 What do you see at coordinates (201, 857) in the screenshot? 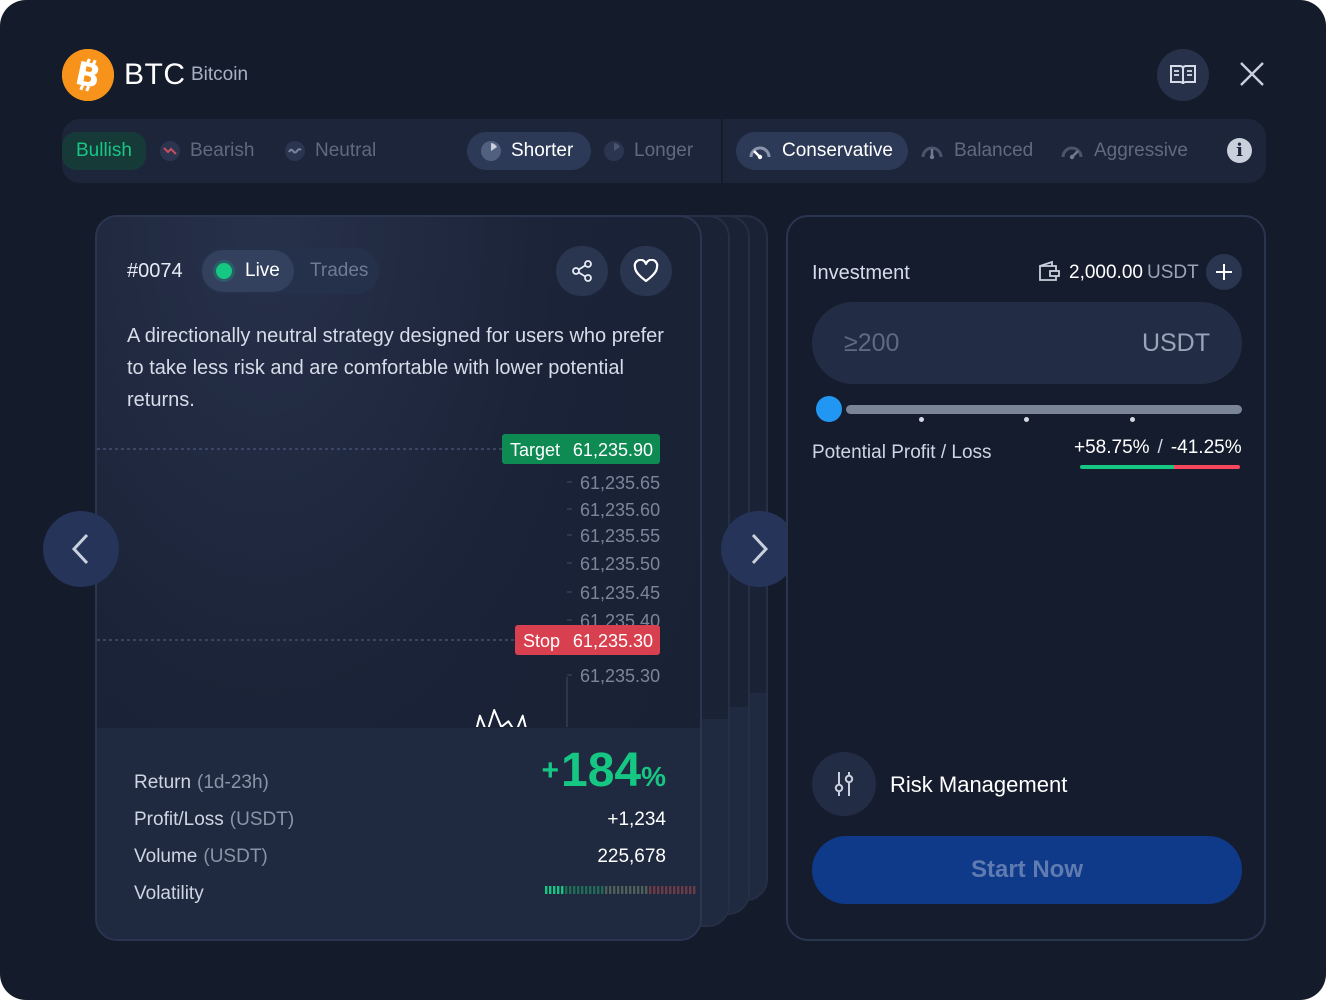
I see `volume-label: Volume (USDT)` at bounding box center [201, 857].